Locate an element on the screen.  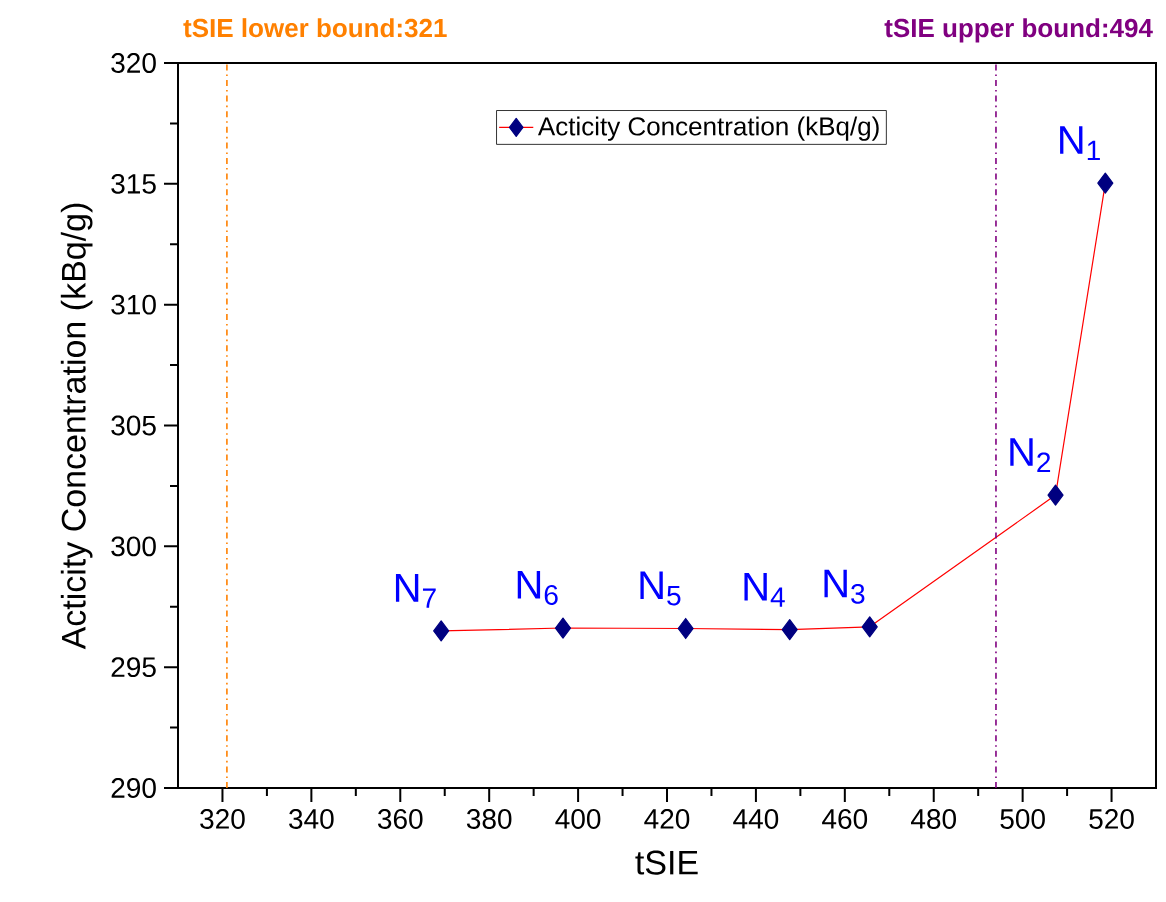
annotation: N$_{3}$ is located at coordinates (844, 586).